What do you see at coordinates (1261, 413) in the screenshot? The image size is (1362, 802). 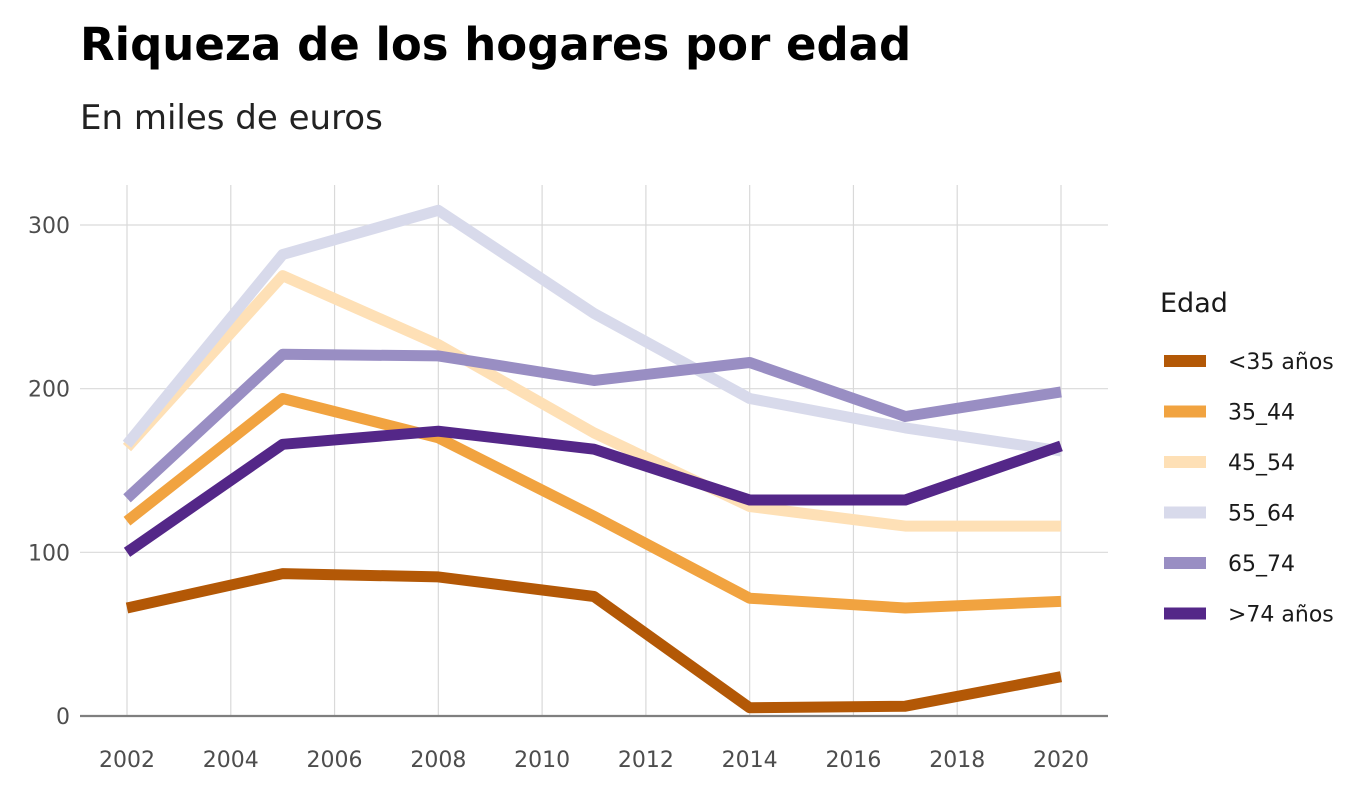 I see `legend-label: 35_44` at bounding box center [1261, 413].